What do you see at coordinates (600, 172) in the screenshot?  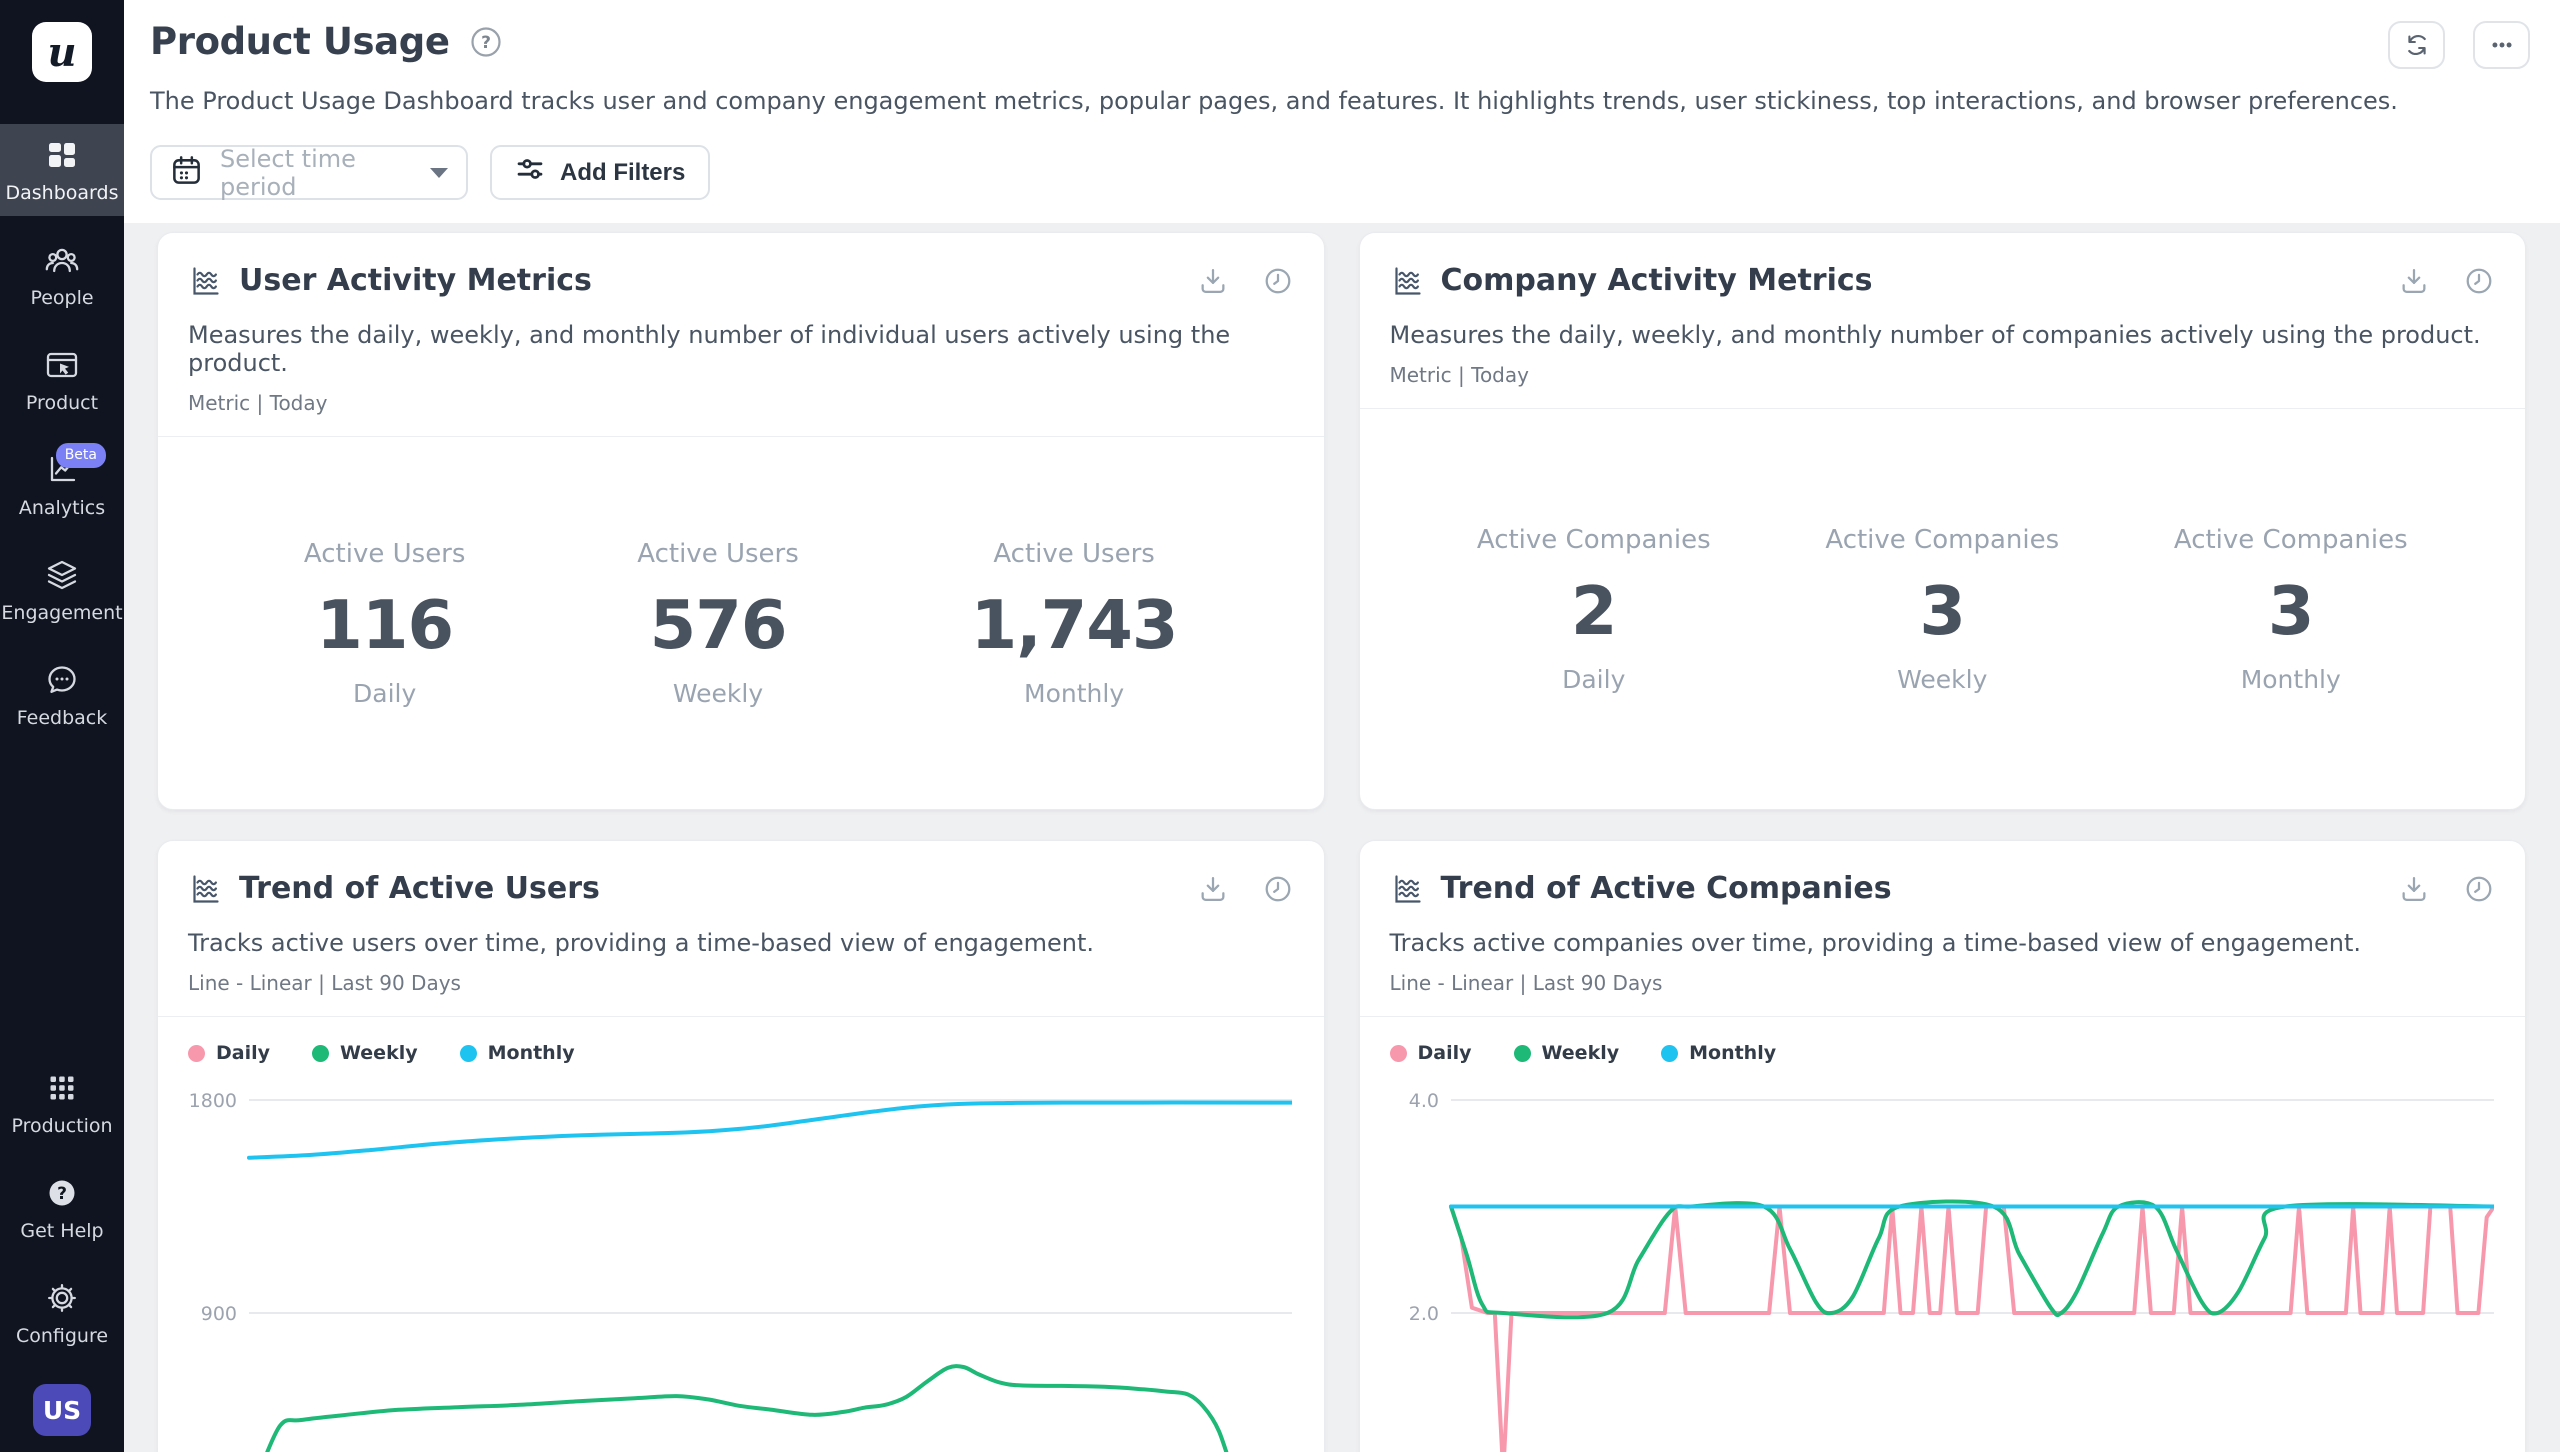 I see `add-filters-button: Add Filters` at bounding box center [600, 172].